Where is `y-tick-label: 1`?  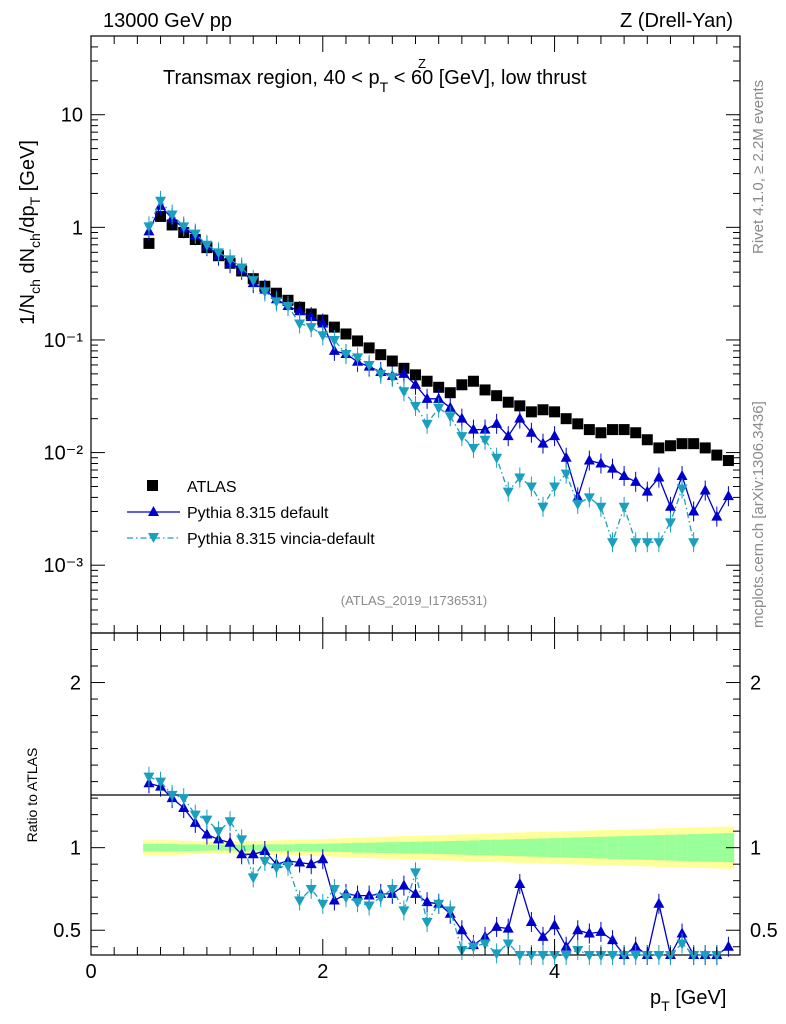
y-tick-label: 1 is located at coordinates (77, 228).